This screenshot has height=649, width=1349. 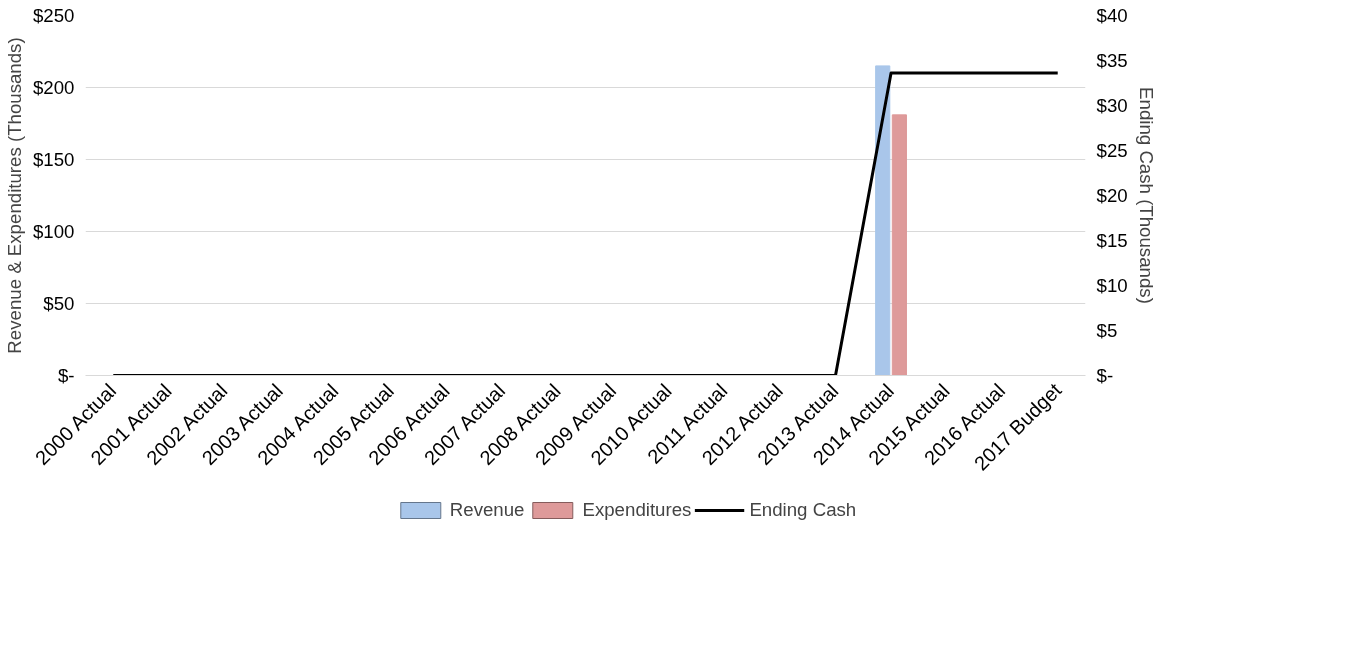 What do you see at coordinates (1112, 150) in the screenshot?
I see `y2-tick-label: $25` at bounding box center [1112, 150].